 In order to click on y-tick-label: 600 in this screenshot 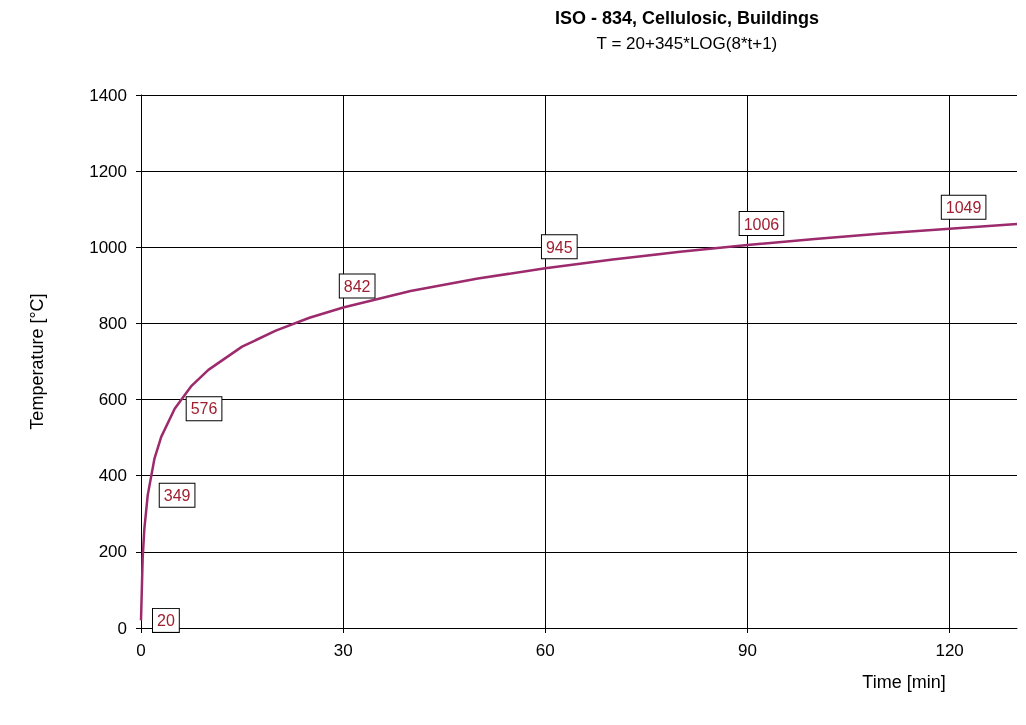, I will do `click(112, 400)`.